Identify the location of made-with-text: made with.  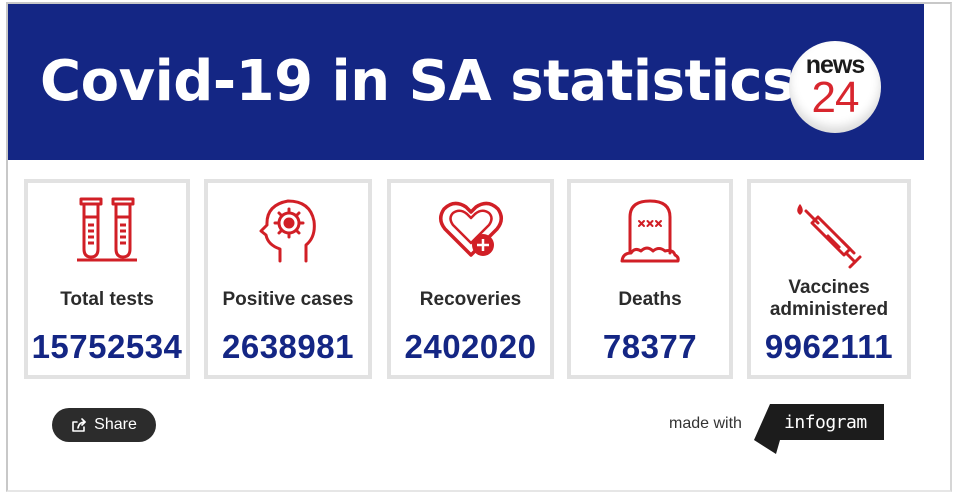
(705, 423).